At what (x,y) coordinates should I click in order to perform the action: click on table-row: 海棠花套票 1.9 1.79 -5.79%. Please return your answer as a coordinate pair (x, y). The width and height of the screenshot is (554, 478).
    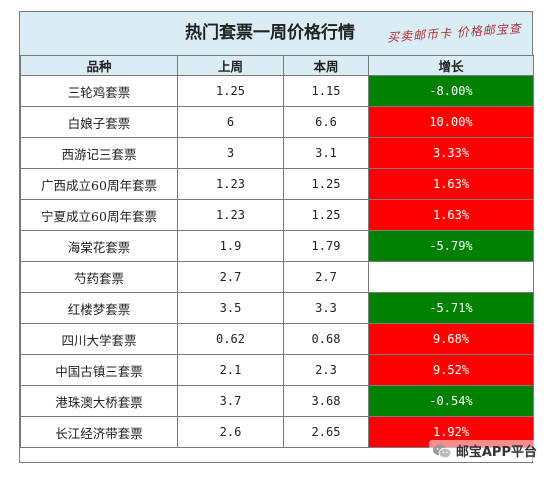
    Looking at the image, I should click on (277, 246).